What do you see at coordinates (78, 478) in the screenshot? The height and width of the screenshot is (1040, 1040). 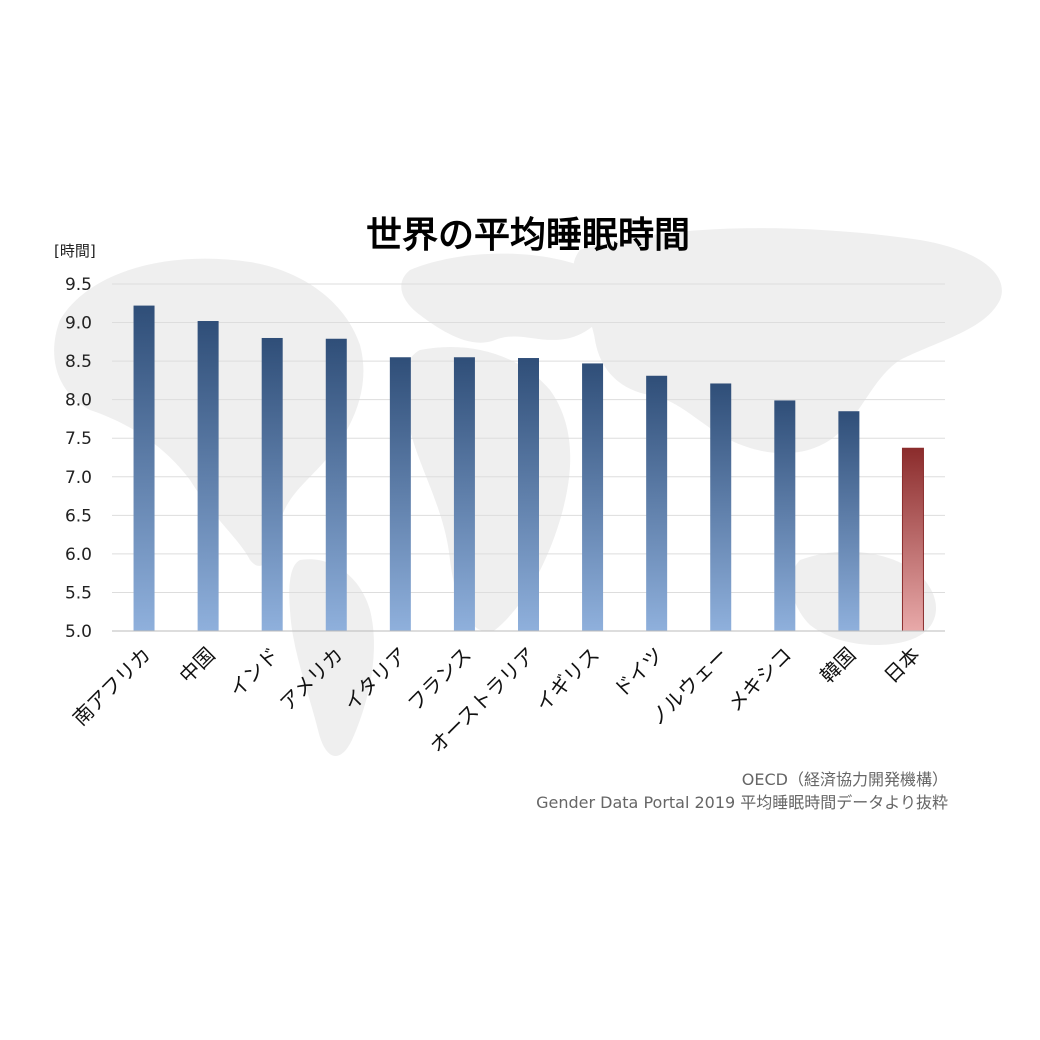 I see `y-tick-label: 7.0` at bounding box center [78, 478].